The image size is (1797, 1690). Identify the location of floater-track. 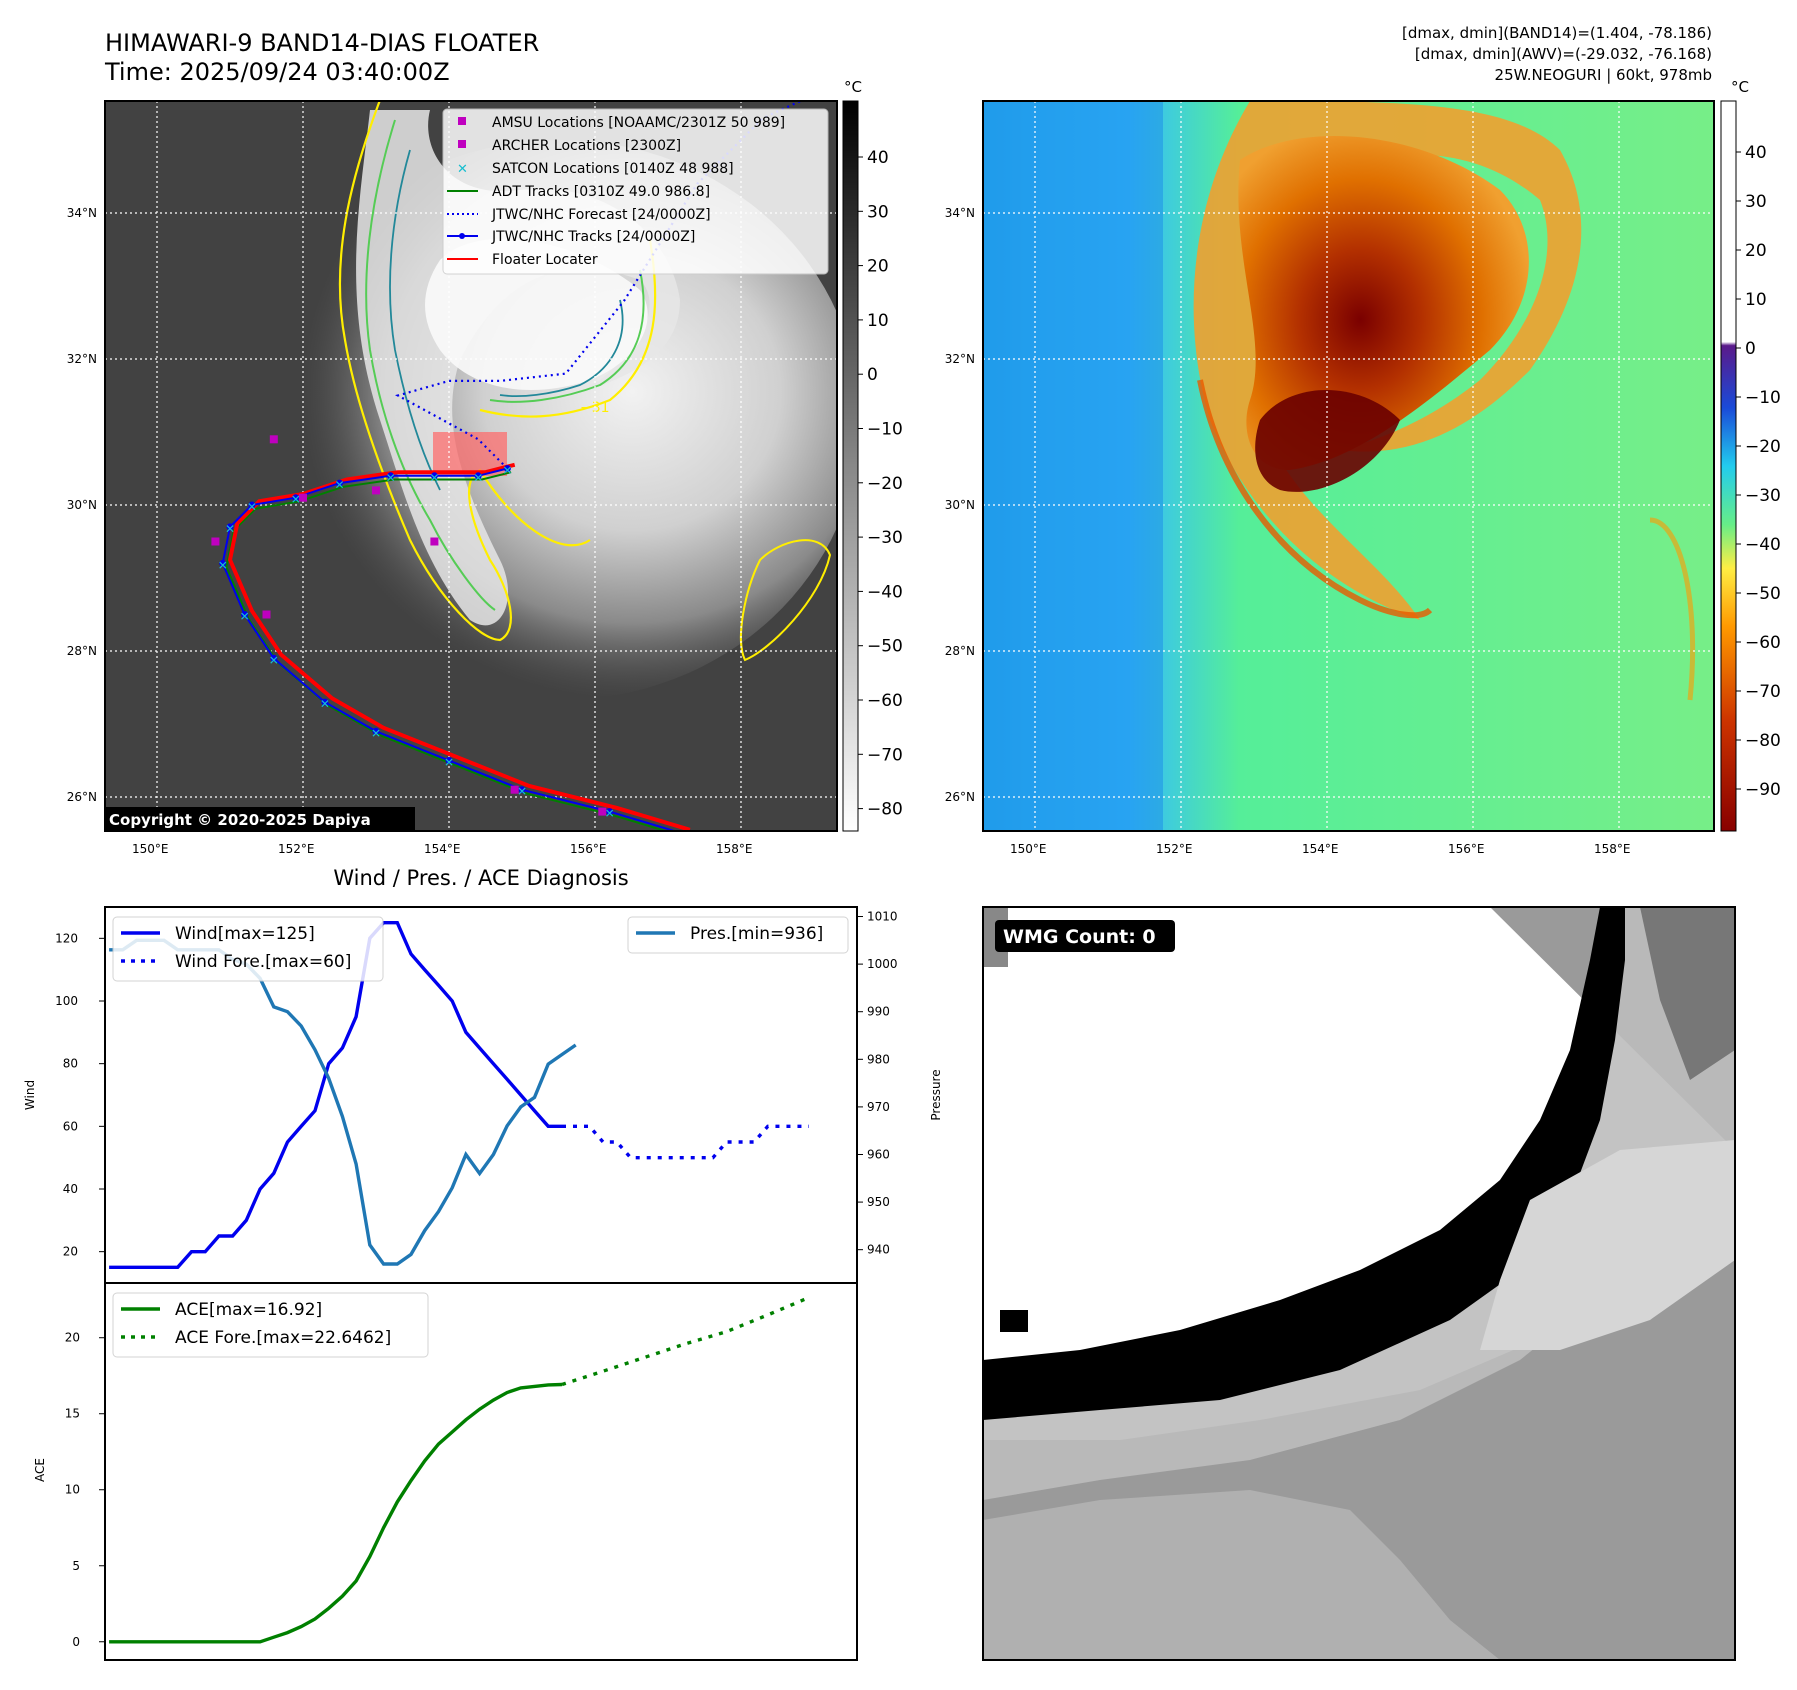
(459, 646).